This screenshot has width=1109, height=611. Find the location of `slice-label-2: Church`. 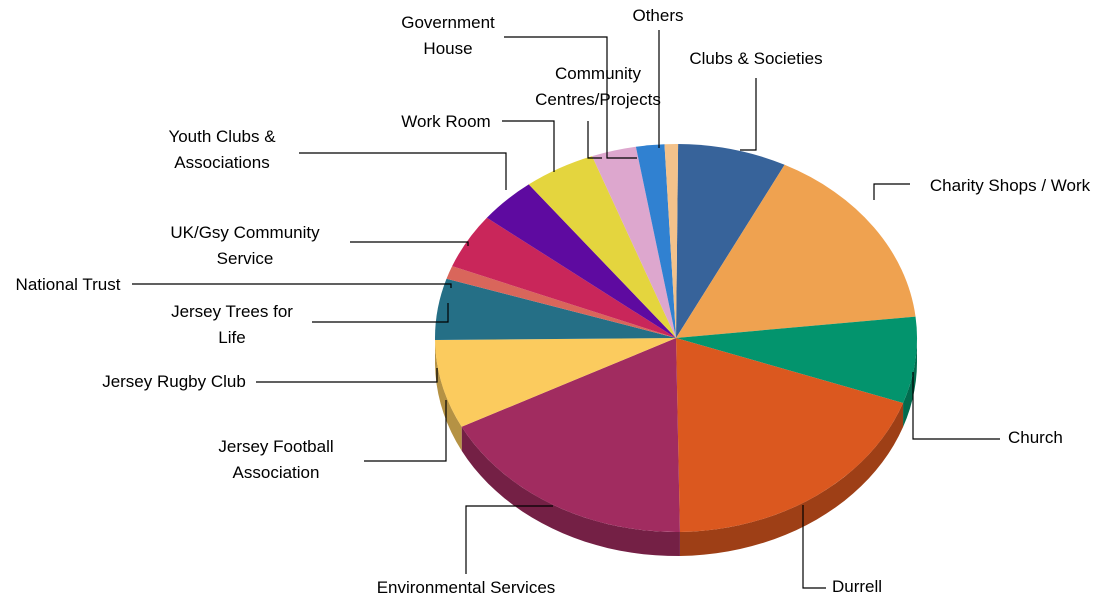

slice-label-2: Church is located at coordinates (1035, 437).